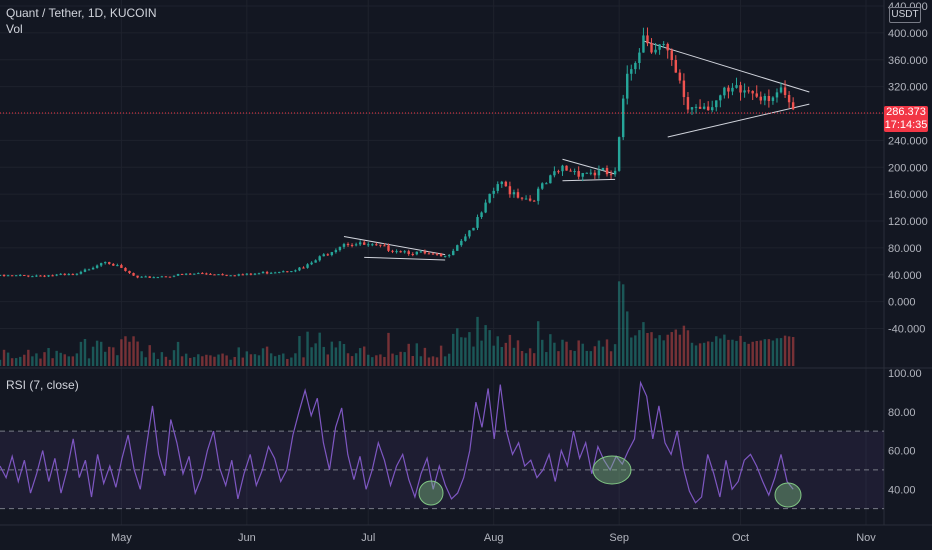 This screenshot has height=550, width=932. Describe the element at coordinates (42, 385) in the screenshot. I see `rsi-legend: RSI (7, close)` at that location.